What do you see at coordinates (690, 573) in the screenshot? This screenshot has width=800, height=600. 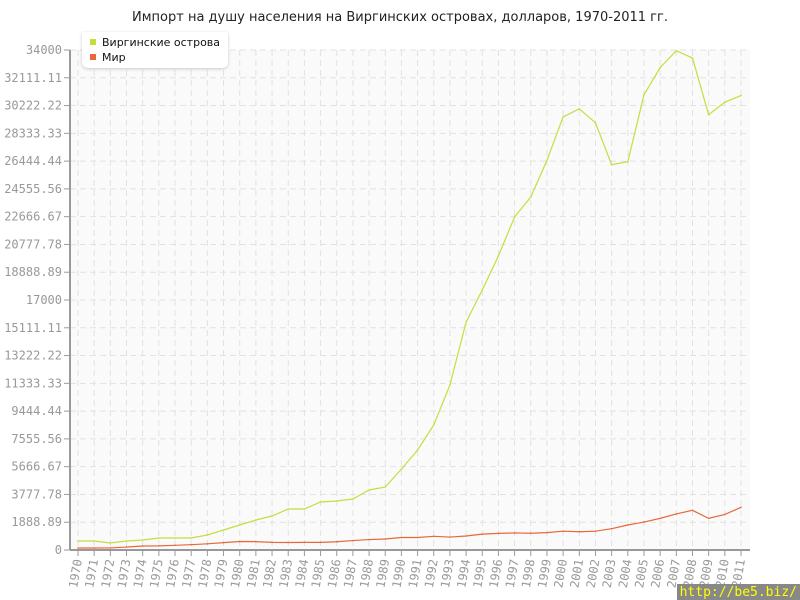 I see `x-tick-label: 2008` at bounding box center [690, 573].